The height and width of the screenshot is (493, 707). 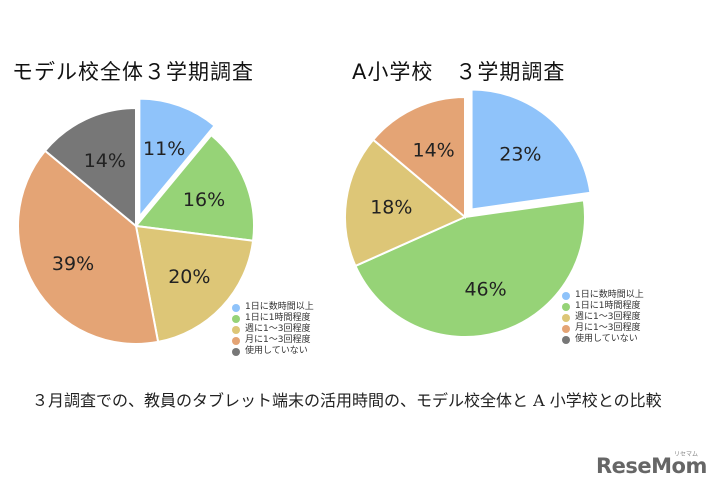 I want to click on resemom-logo-sub: リセマム, so click(x=686, y=454).